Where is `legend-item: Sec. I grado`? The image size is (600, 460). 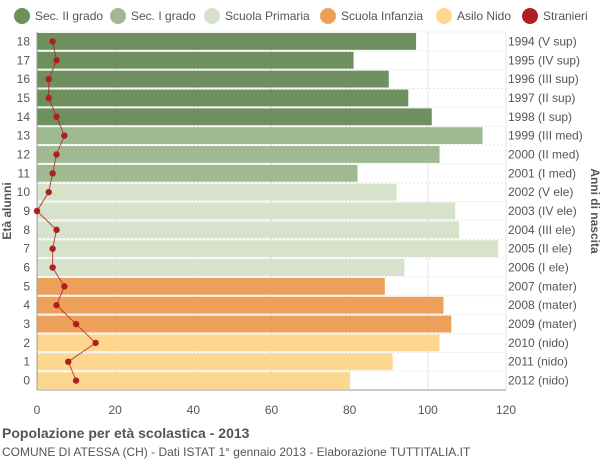 legend-item: Sec. I grado is located at coordinates (153, 16).